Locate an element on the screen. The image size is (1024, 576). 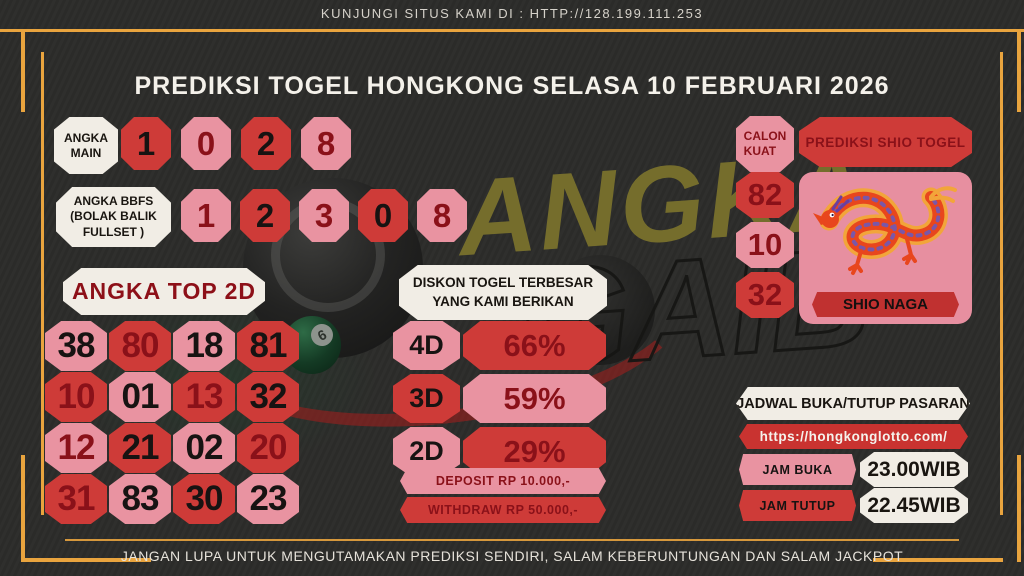
diskon-row: 2D 29% is located at coordinates (499, 451).